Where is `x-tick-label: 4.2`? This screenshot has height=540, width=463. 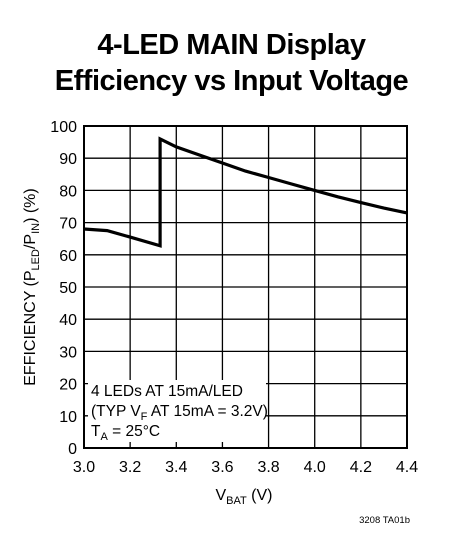
x-tick-label: 4.2 is located at coordinates (361, 467).